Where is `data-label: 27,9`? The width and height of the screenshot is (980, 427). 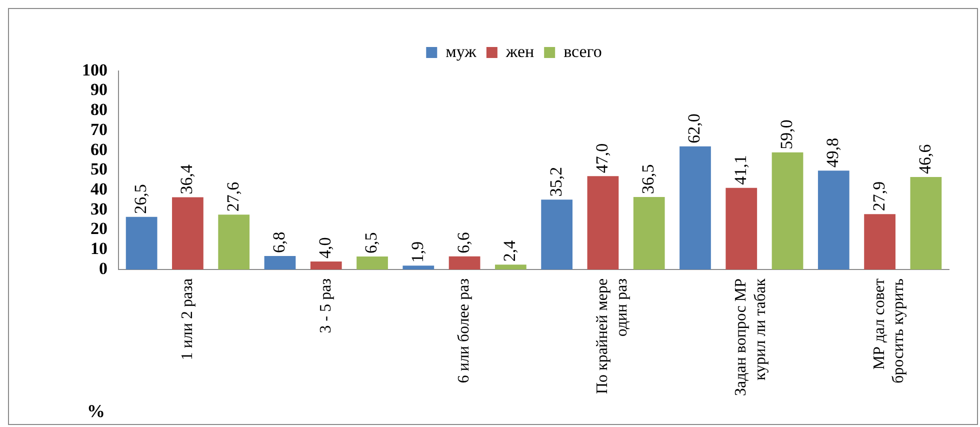
data-label: 27,9 is located at coordinates (878, 196).